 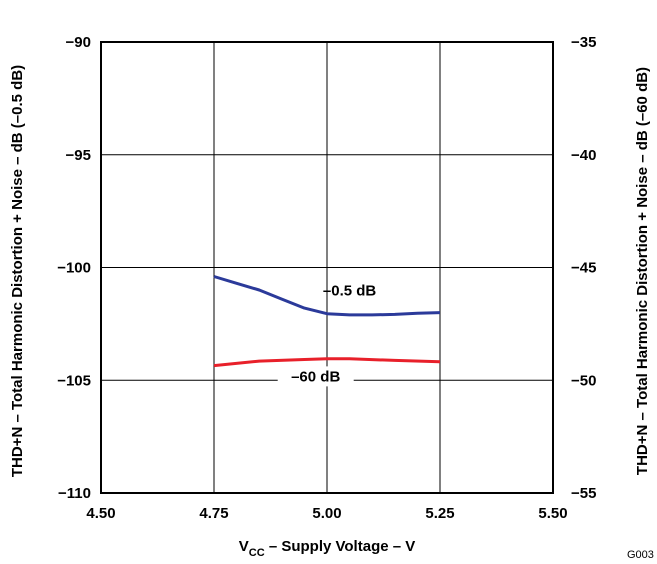 I want to click on series-labels: –0.5 dB –60 dB, so click(x=327, y=335).